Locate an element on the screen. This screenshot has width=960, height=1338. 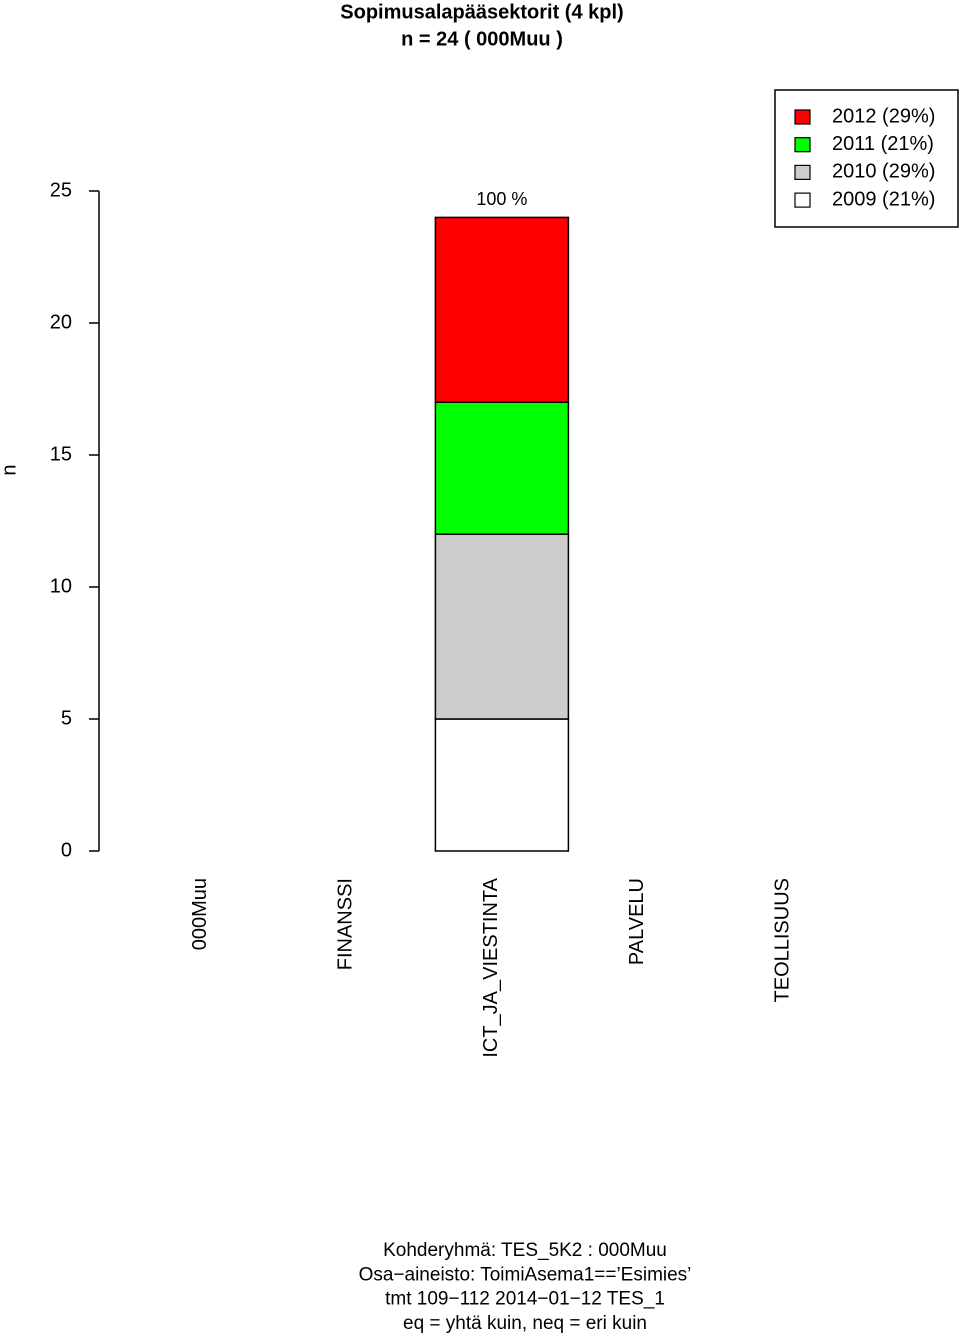
chart-subtitle: n = 24 ( 000Muu ) is located at coordinates (482, 39).